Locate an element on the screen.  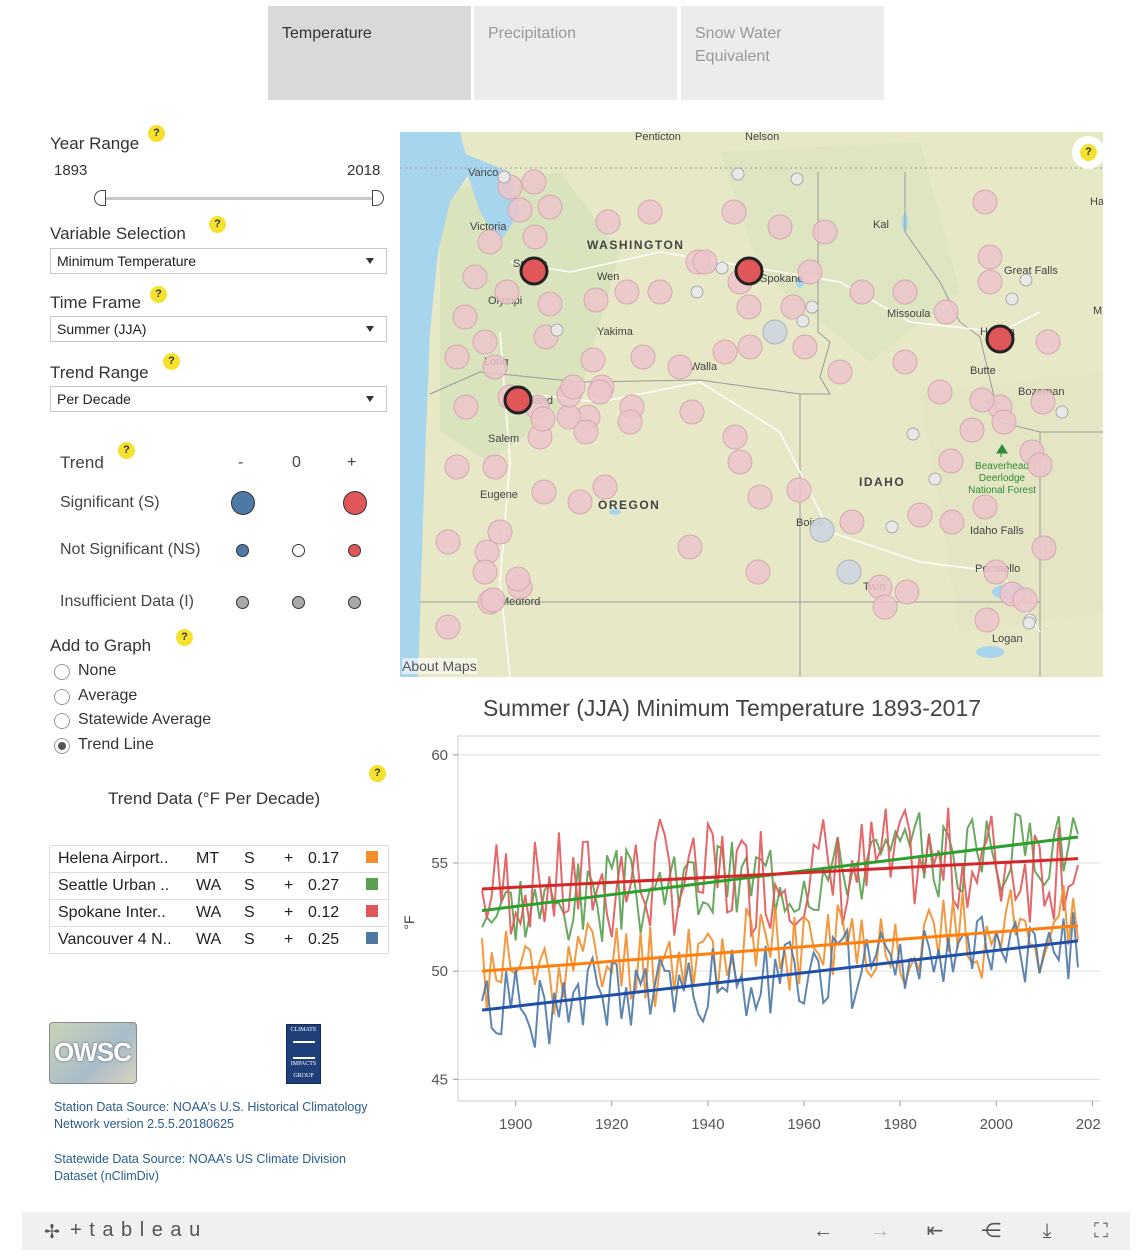
map-attribution: About Maps is located at coordinates (439, 666).